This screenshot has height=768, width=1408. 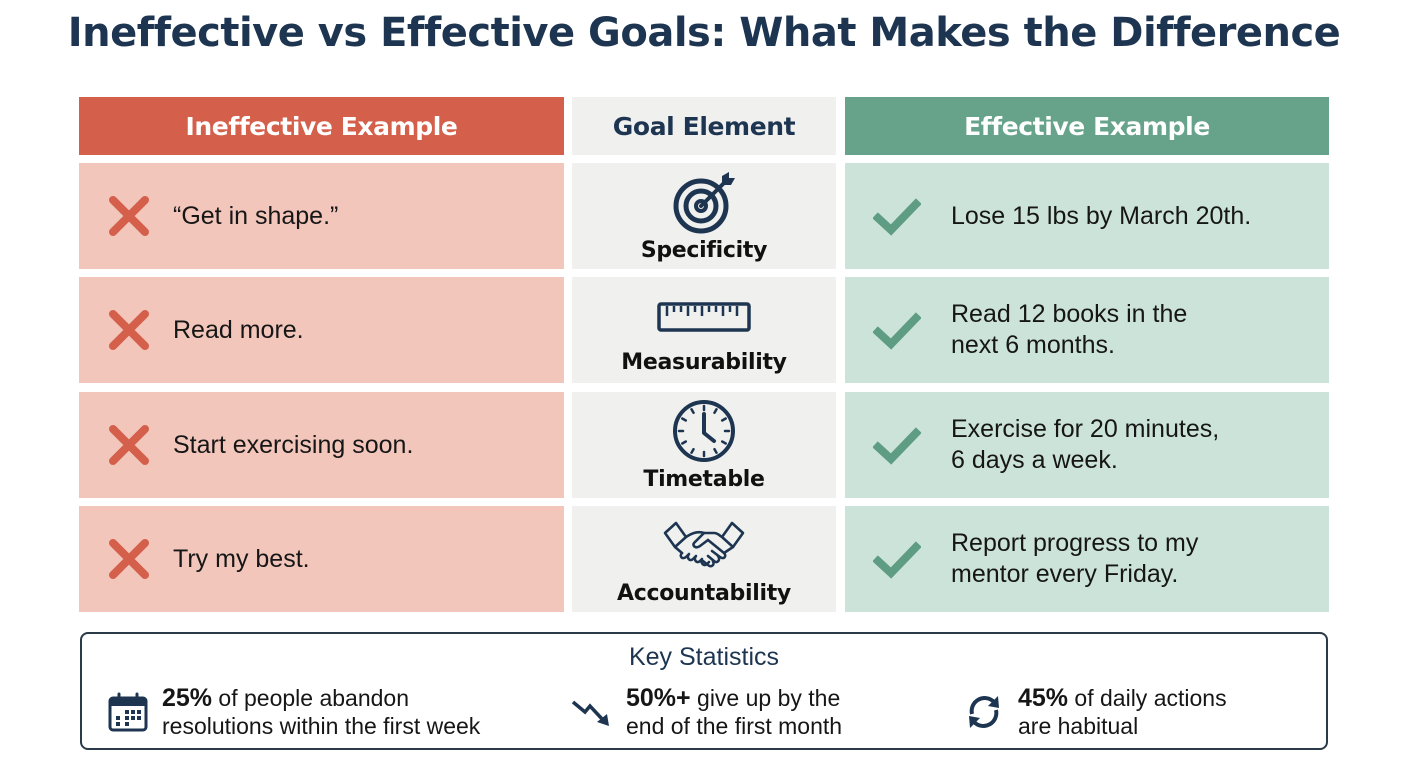 What do you see at coordinates (704, 203) in the screenshot?
I see `target-icon` at bounding box center [704, 203].